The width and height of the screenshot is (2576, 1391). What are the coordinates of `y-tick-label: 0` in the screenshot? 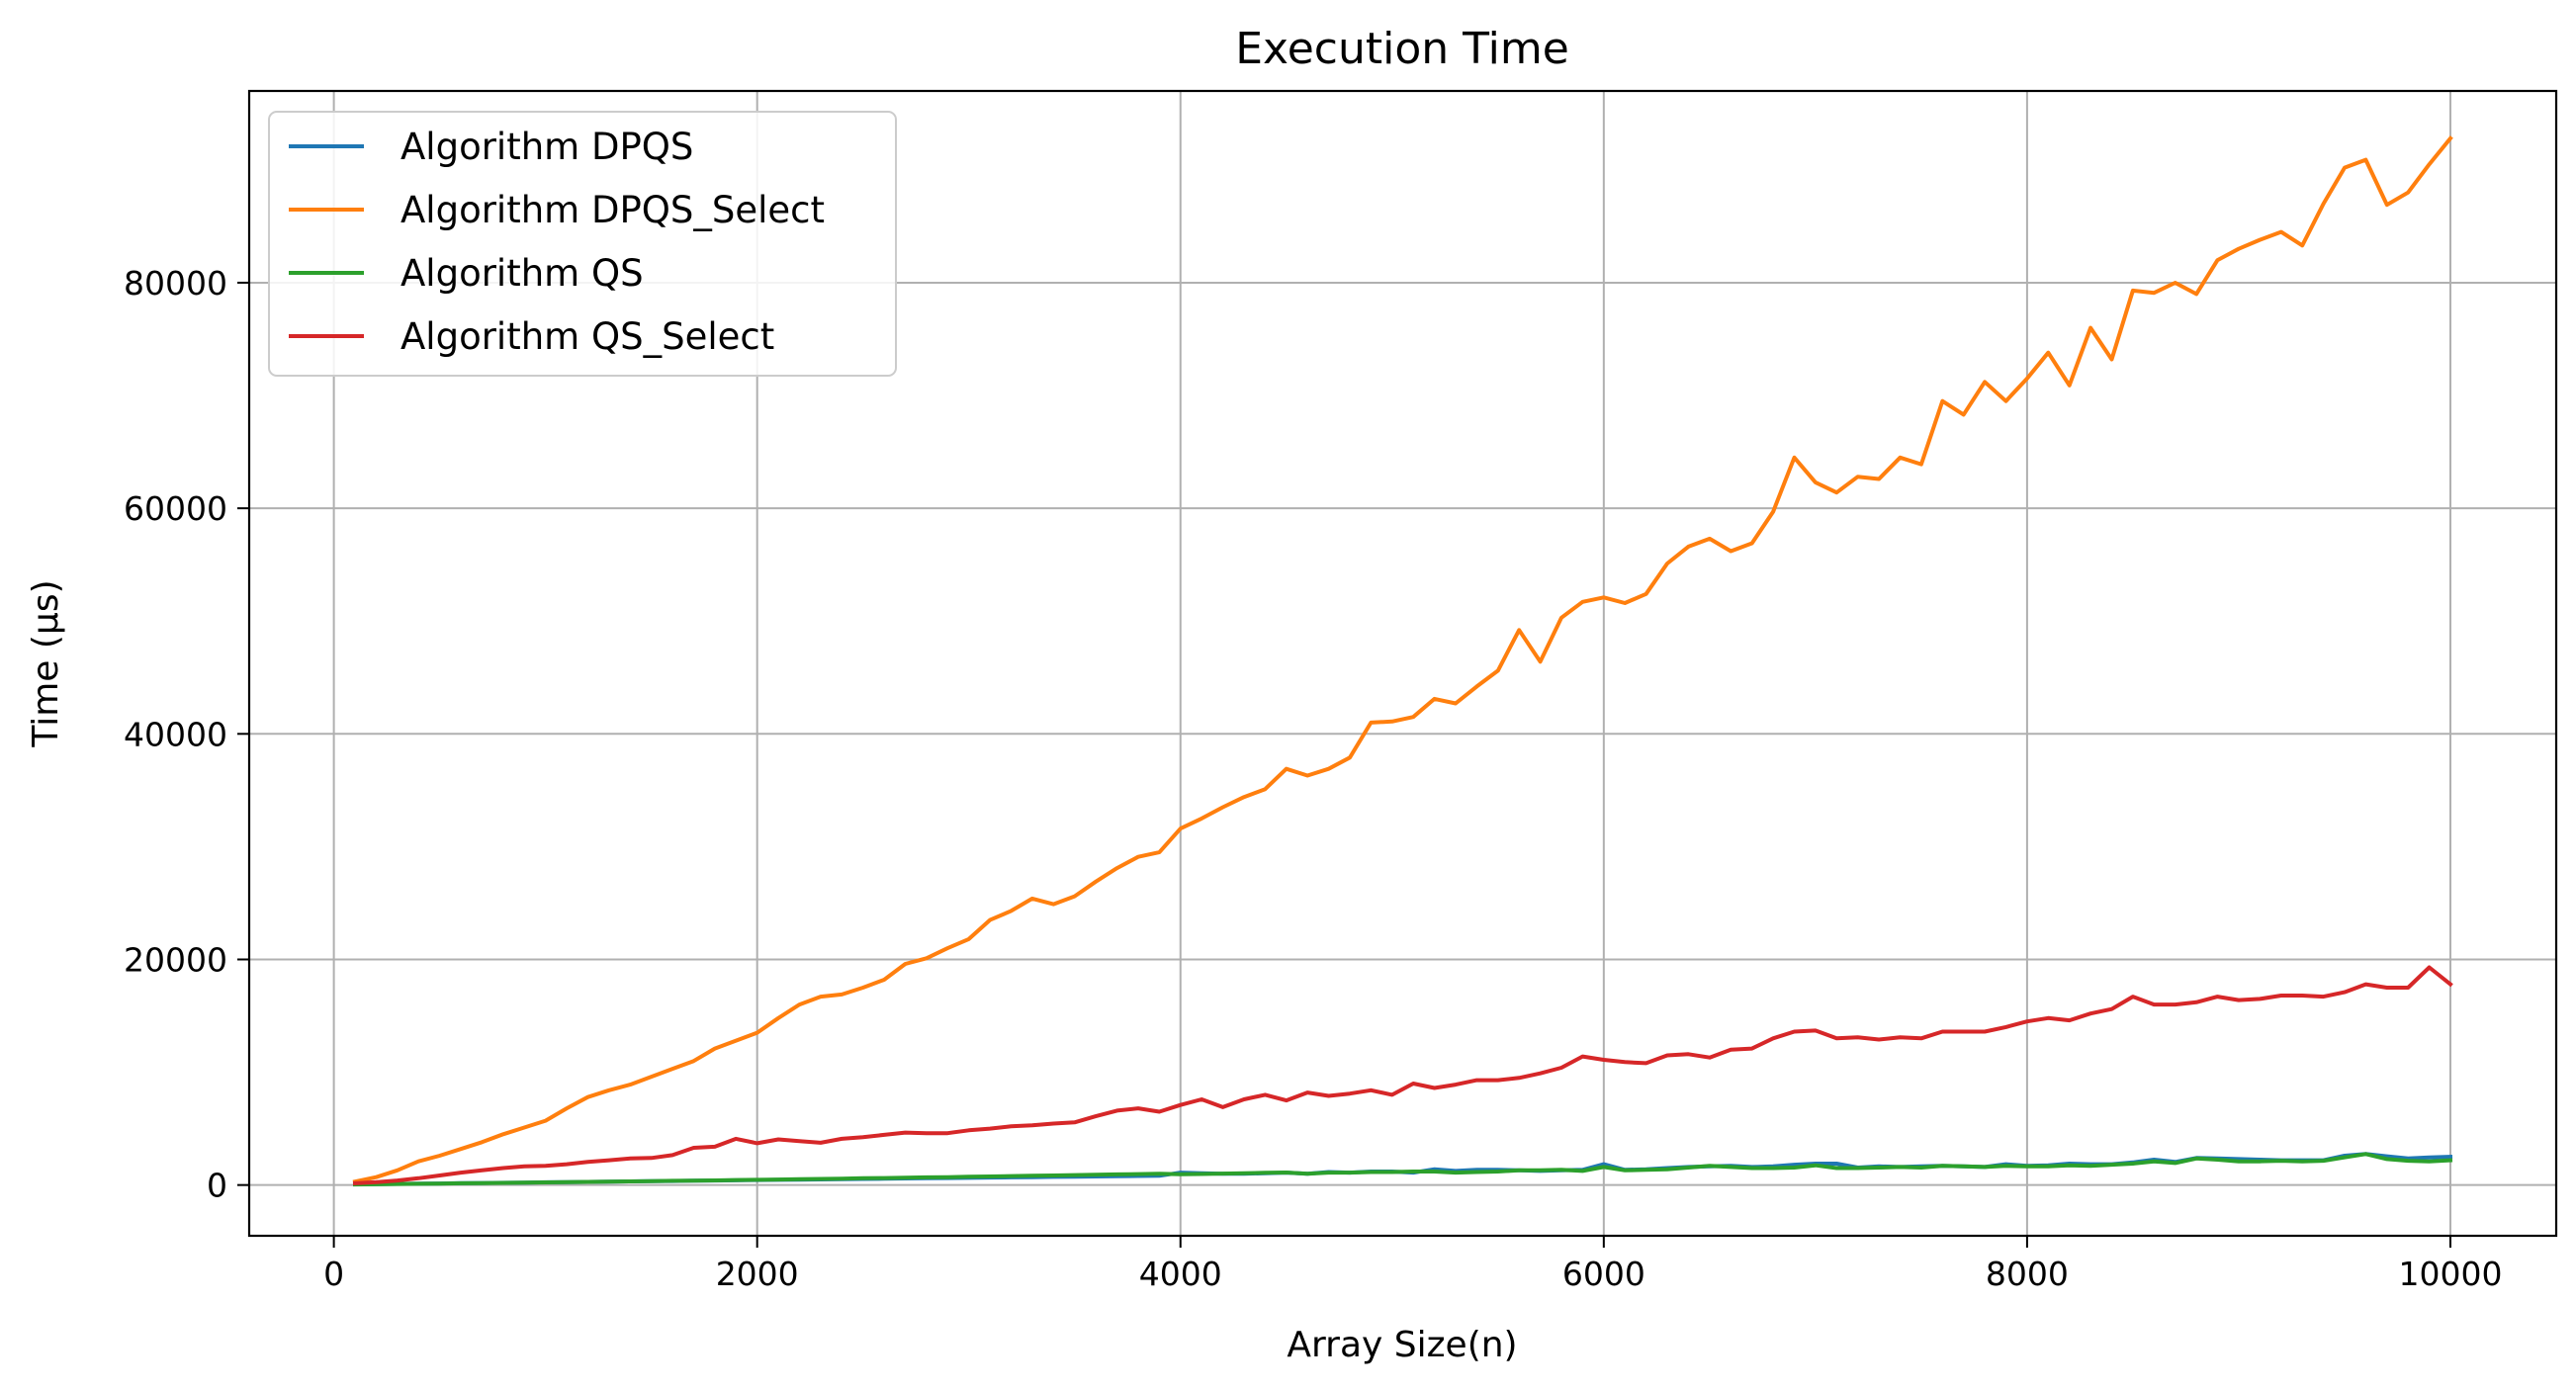 It's located at (217, 1186).